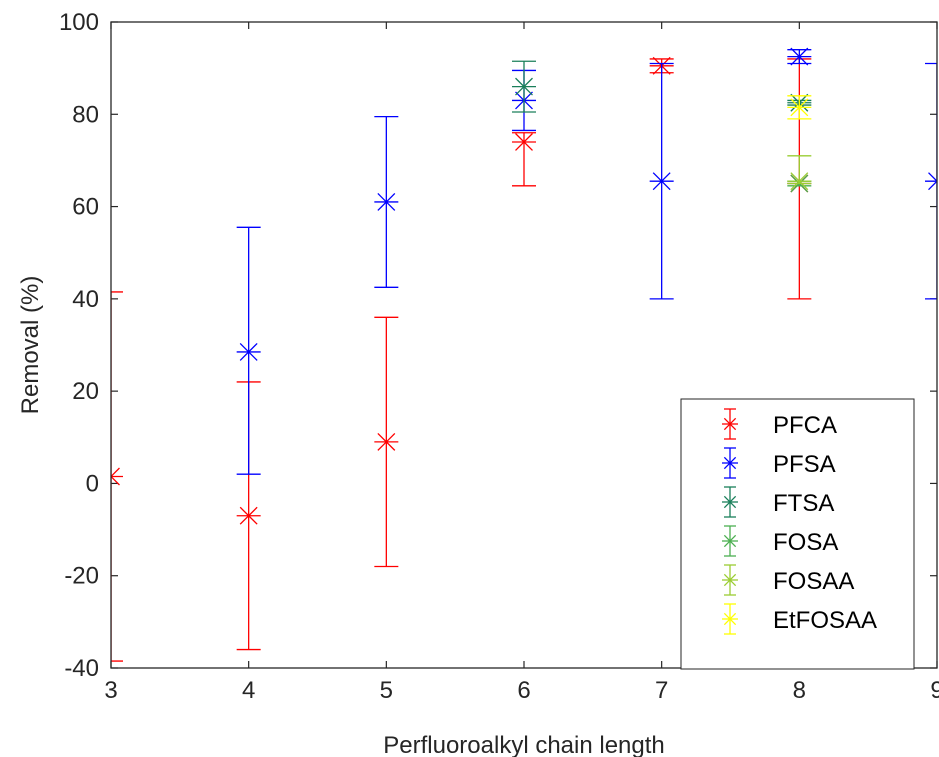 The width and height of the screenshot is (939, 757). I want to click on legend-item-pfsa: PFSA, so click(779, 463).